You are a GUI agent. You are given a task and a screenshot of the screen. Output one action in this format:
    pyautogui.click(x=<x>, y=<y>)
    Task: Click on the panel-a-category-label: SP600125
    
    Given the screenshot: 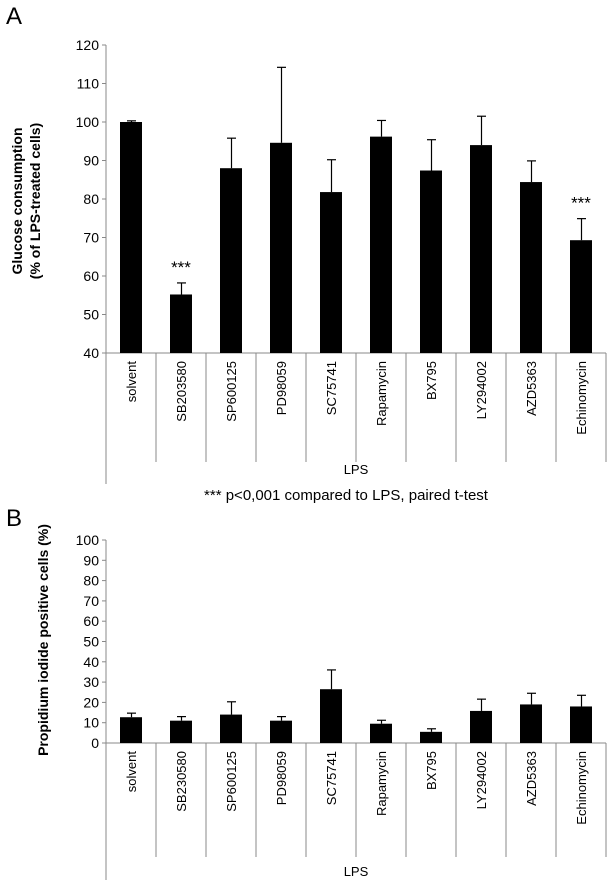 What is the action you would take?
    pyautogui.click(x=231, y=391)
    